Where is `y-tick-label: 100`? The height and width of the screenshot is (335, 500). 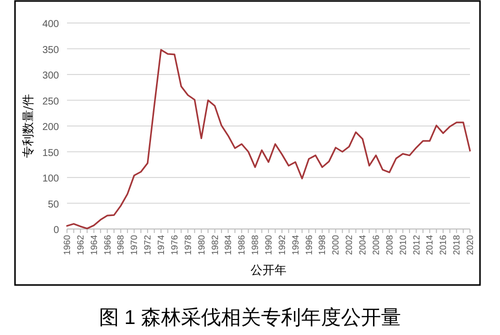
y-tick-label: 100 is located at coordinates (51, 179).